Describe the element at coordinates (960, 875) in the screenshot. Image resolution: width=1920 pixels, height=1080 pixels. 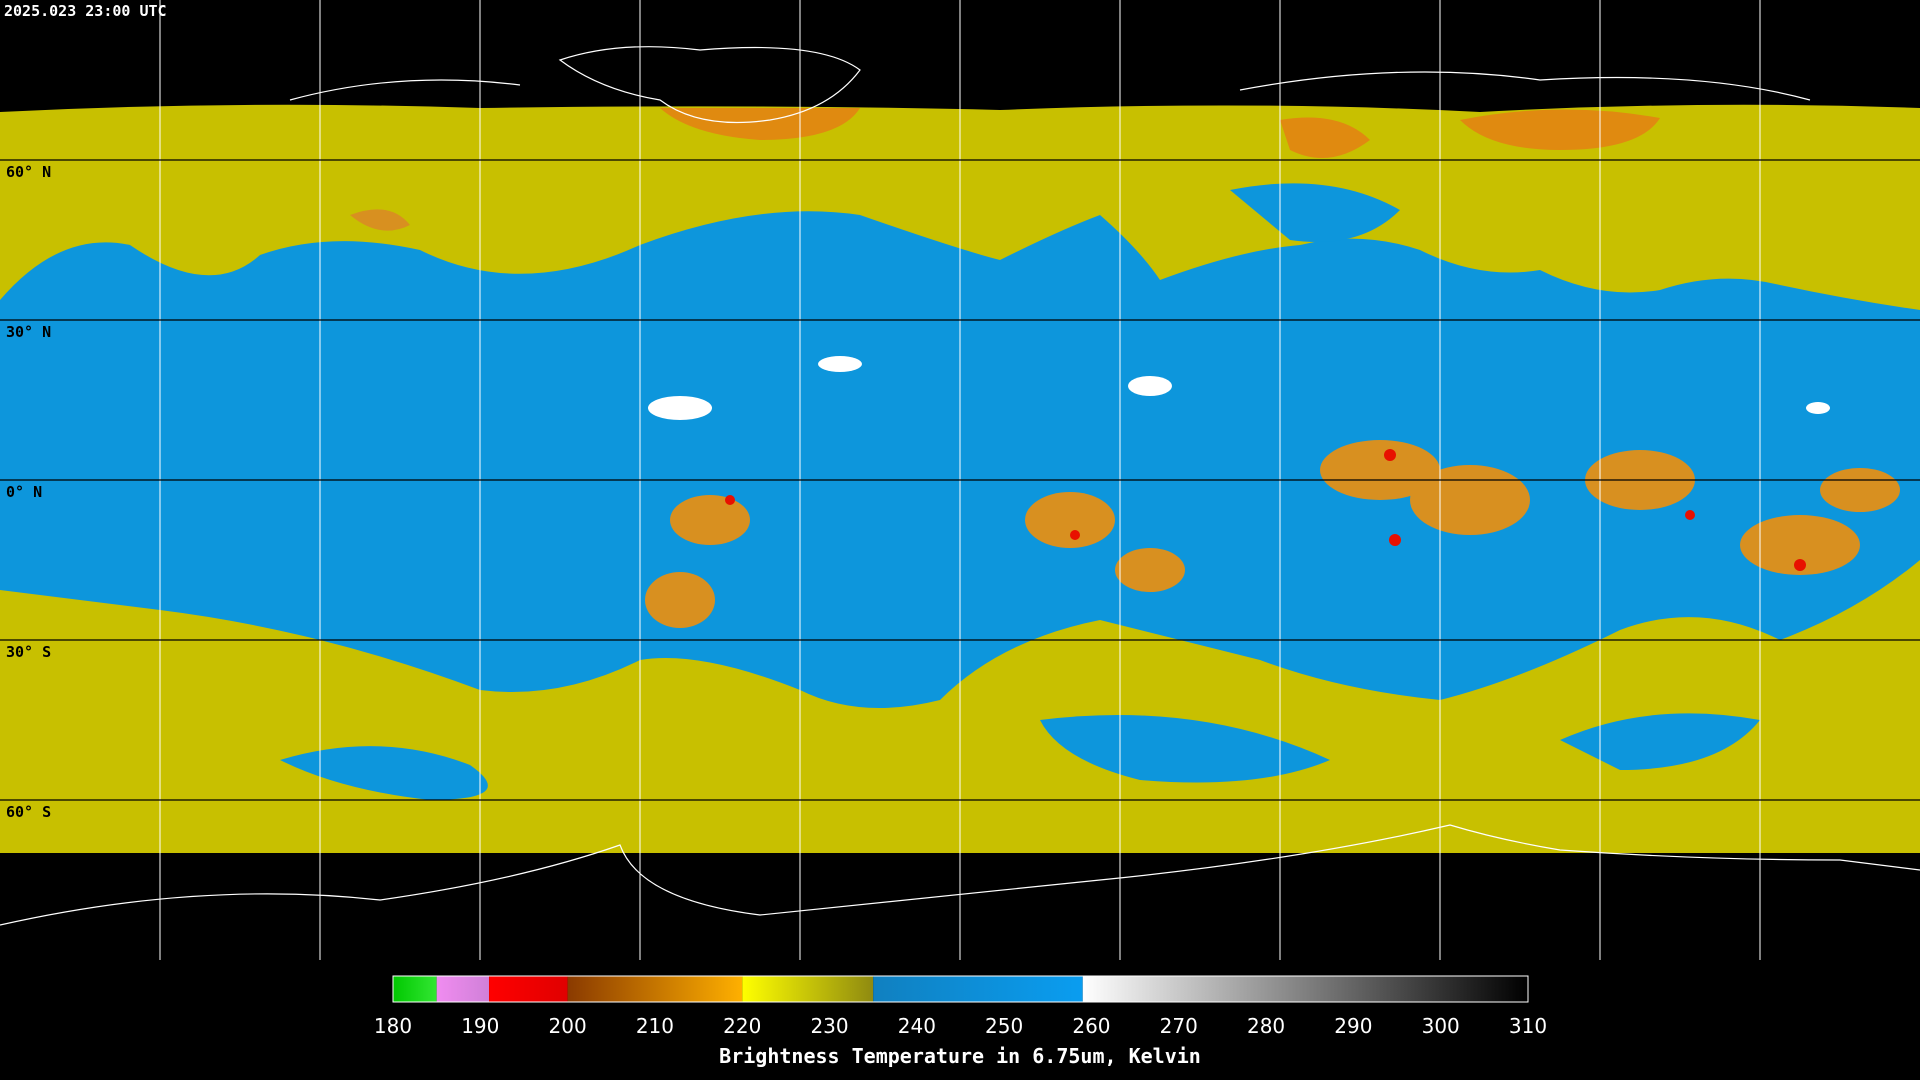
I see `antarctica-coast` at that location.